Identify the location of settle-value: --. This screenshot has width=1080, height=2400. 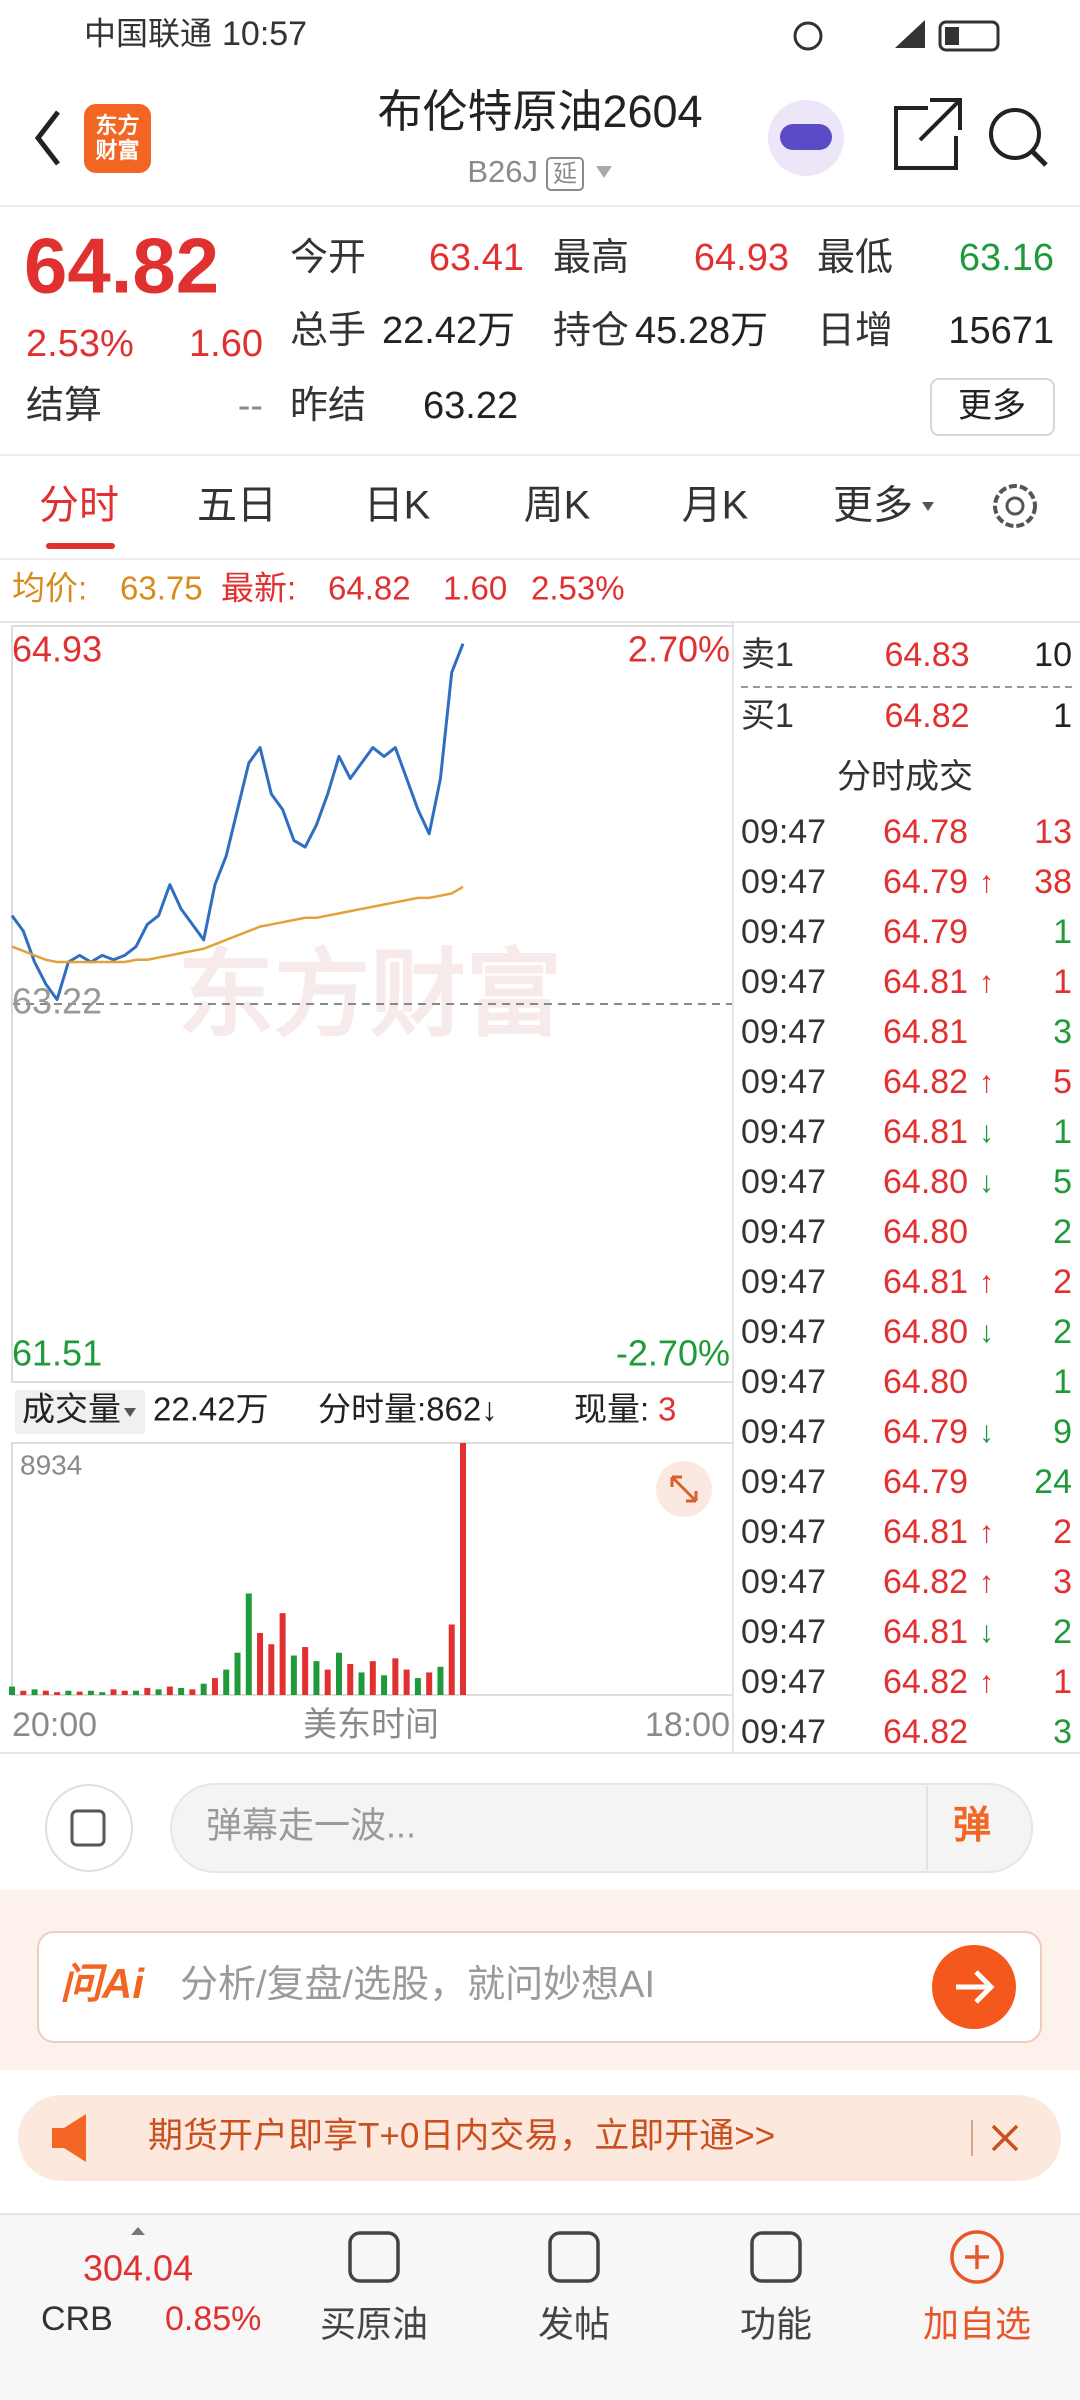
(250, 406).